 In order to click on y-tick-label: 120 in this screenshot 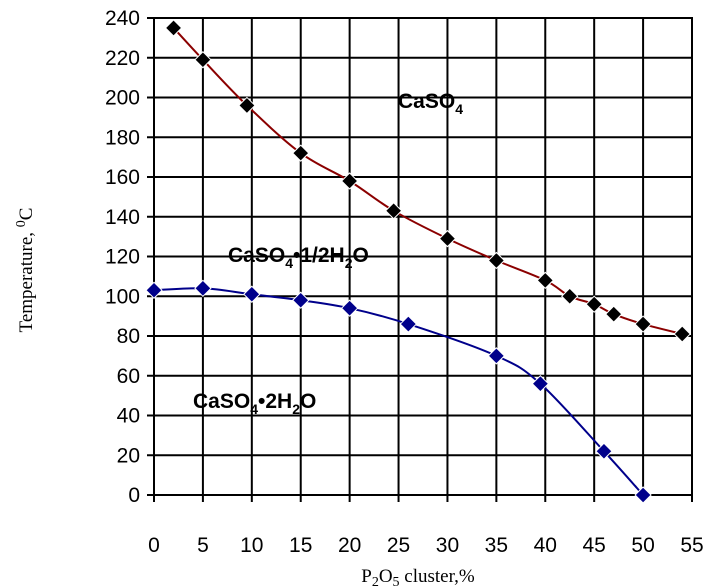, I will do `click(122, 257)`.